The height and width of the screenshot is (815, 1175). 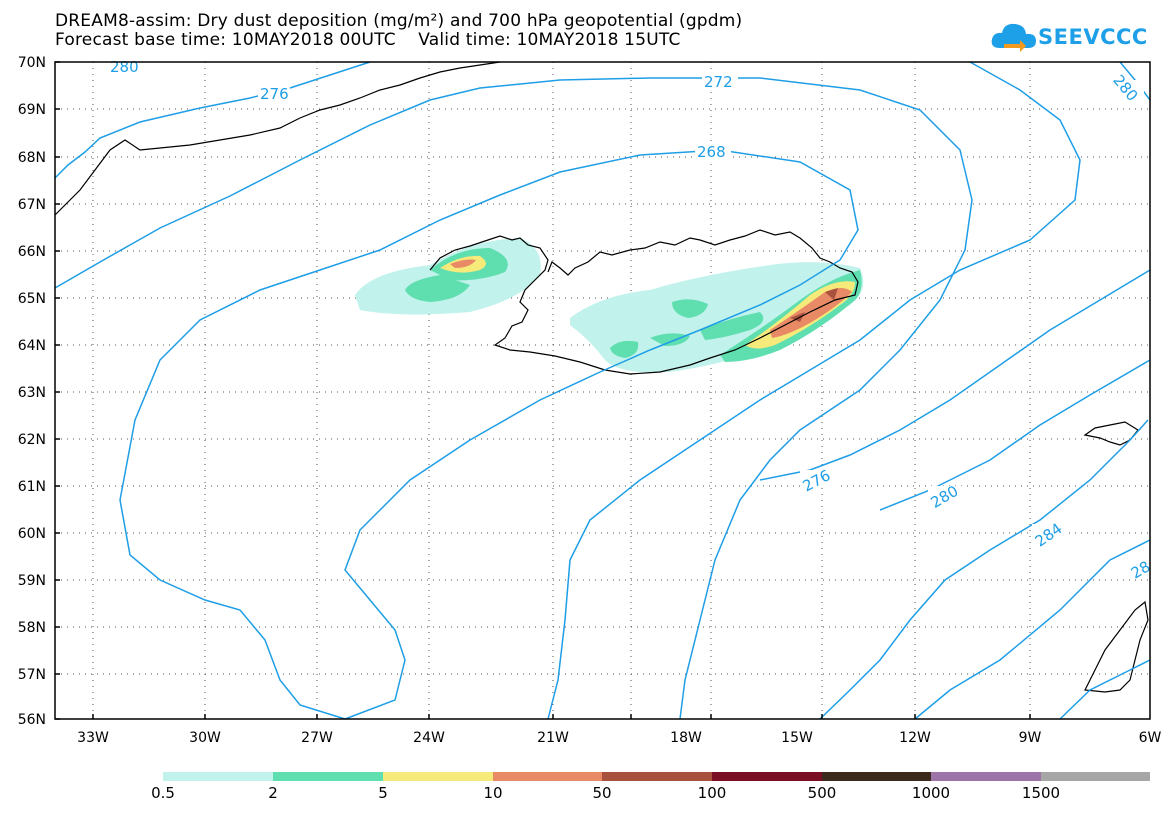 What do you see at coordinates (1150, 738) in the screenshot?
I see `lon-label: 6W` at bounding box center [1150, 738].